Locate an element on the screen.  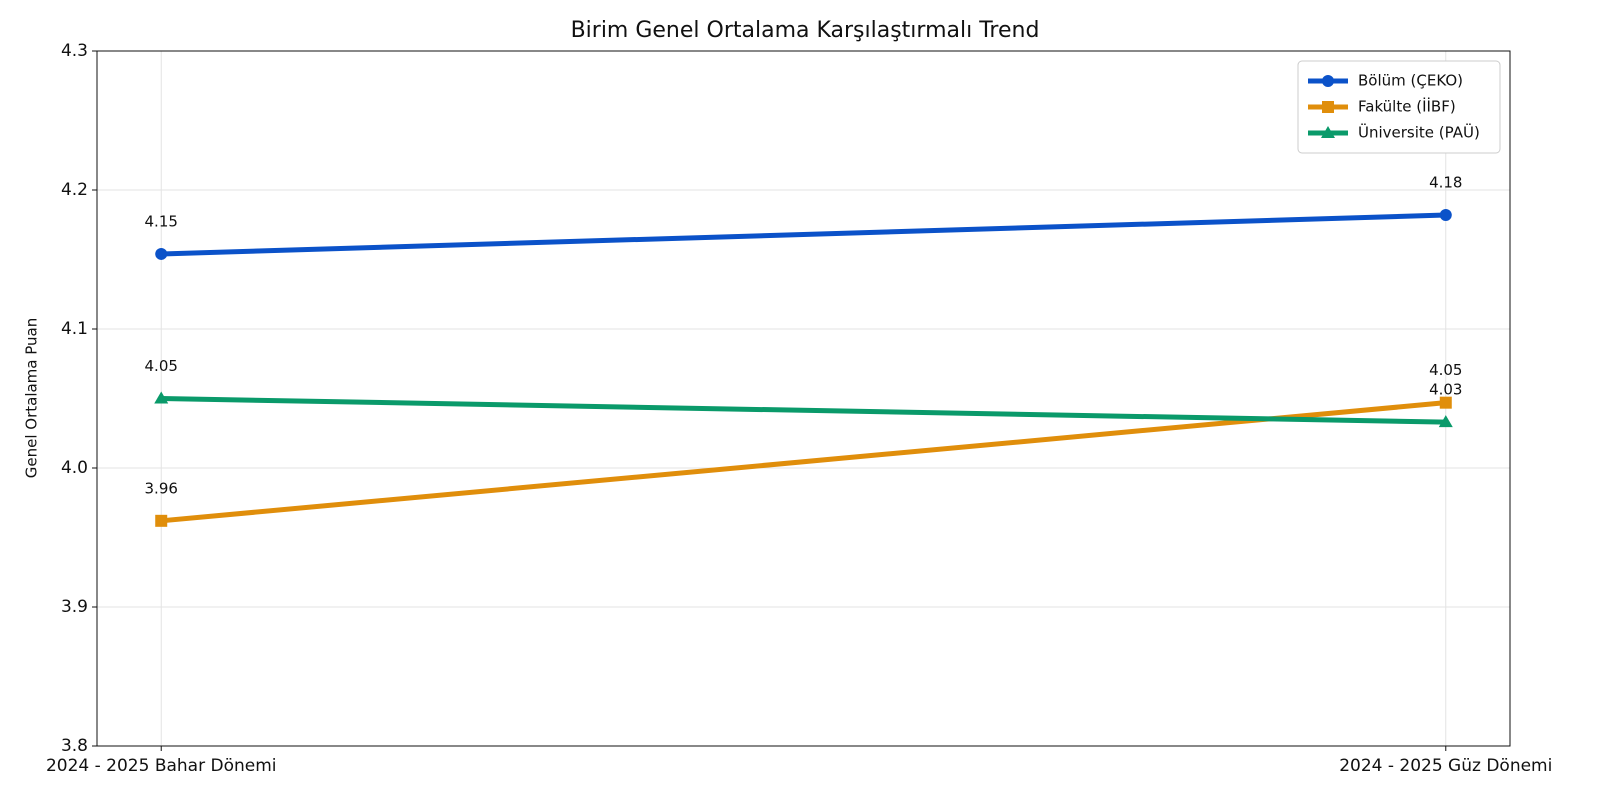
y-tick-label: 4.1 is located at coordinates (74, 329).